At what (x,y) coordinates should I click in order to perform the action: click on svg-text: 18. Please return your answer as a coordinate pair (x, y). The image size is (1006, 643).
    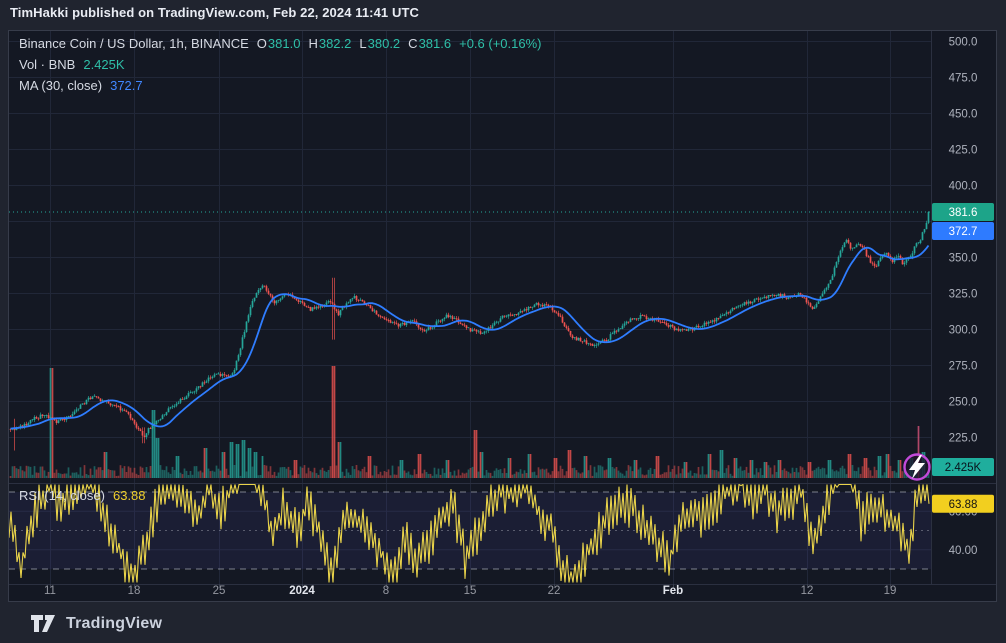
    Looking at the image, I should click on (134, 591).